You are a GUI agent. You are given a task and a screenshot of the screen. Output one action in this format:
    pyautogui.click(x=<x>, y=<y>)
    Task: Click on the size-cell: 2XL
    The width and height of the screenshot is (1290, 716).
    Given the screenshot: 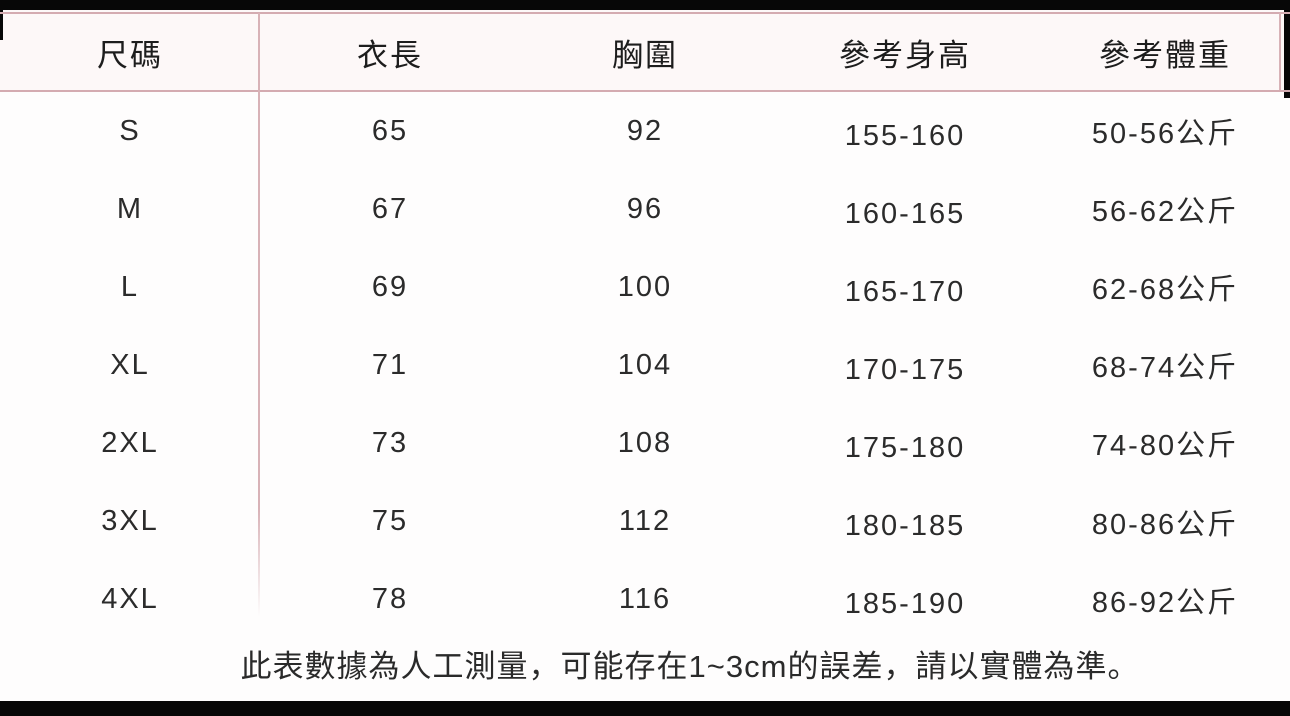 What is the action you would take?
    pyautogui.click(x=130, y=442)
    